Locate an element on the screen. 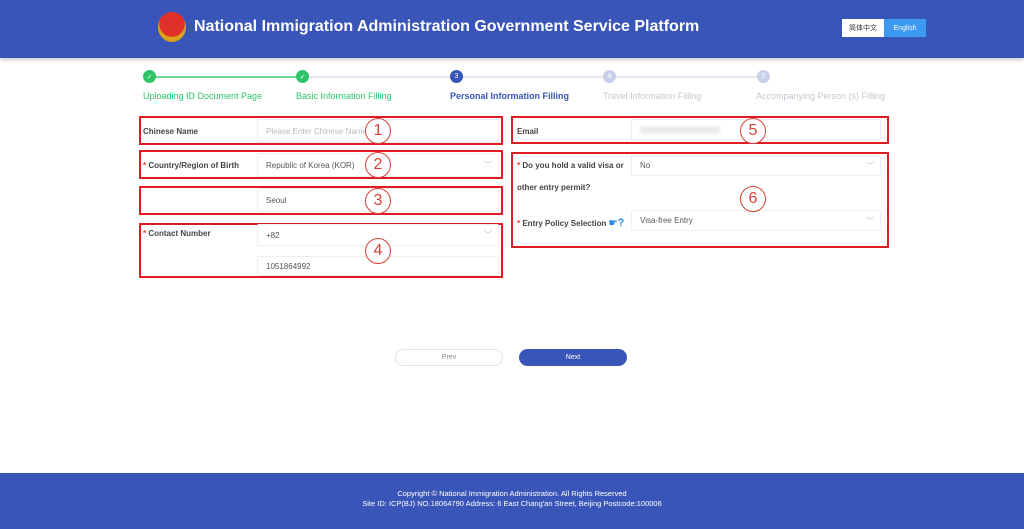  annotation-number: 6 is located at coordinates (753, 199).